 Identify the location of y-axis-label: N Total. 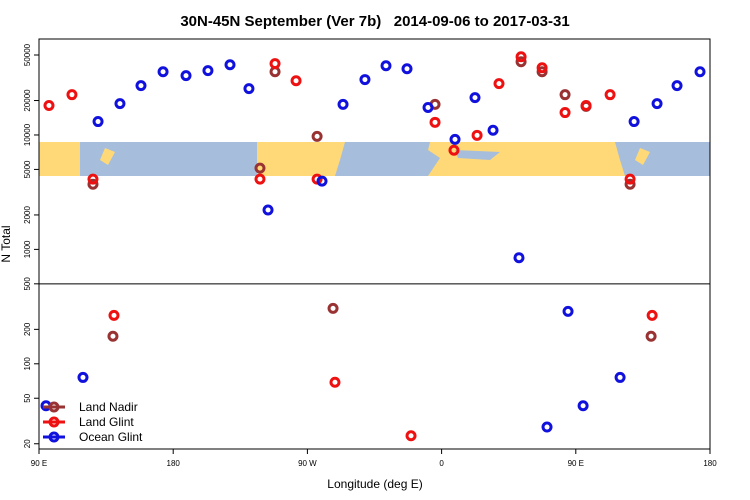
(6, 243).